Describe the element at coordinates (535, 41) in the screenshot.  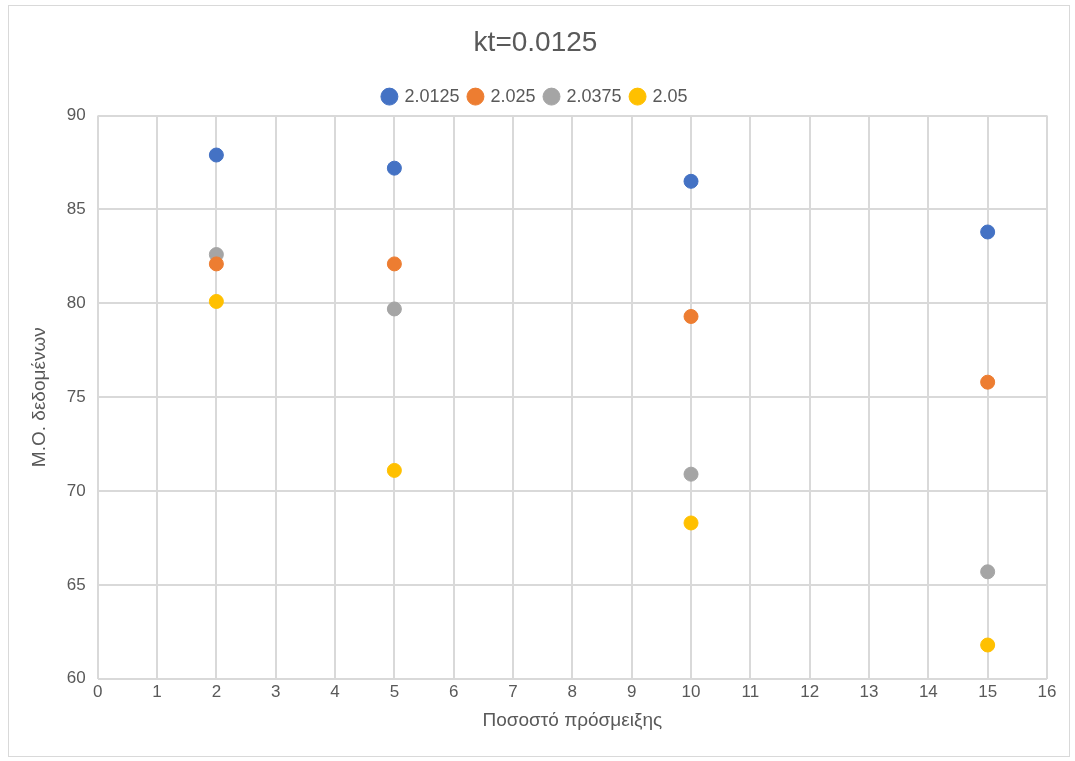
I see `chart-title: kt=0.0125` at that location.